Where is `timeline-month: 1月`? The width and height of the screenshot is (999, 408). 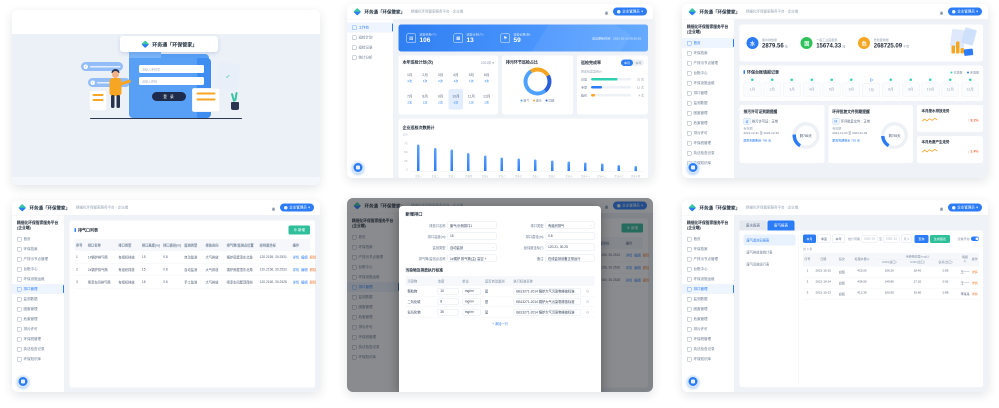
timeline-month: 1月 is located at coordinates (752, 87).